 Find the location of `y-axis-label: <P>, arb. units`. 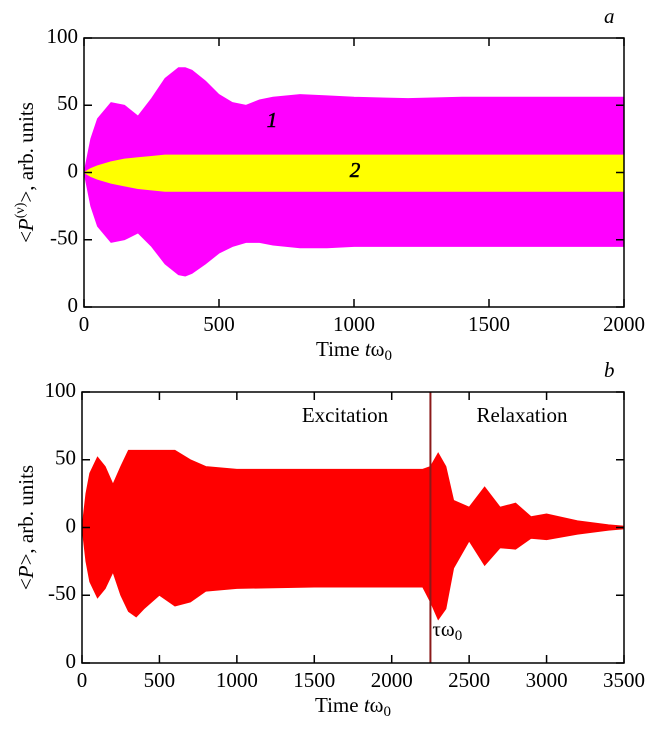

y-axis-label: <P>, arb. units is located at coordinates (26, 527).